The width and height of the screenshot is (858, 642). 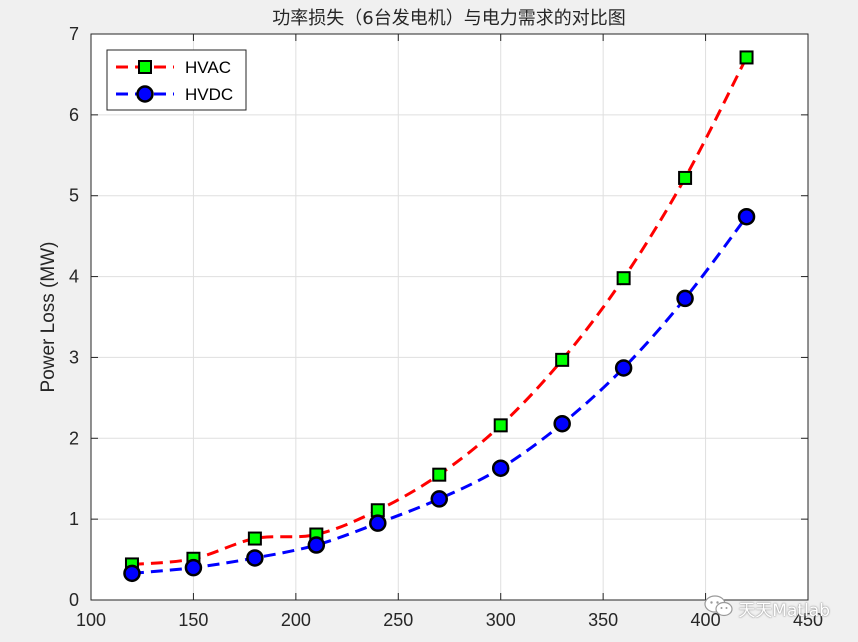 I want to click on x-tick-label: 400, so click(x=706, y=620).